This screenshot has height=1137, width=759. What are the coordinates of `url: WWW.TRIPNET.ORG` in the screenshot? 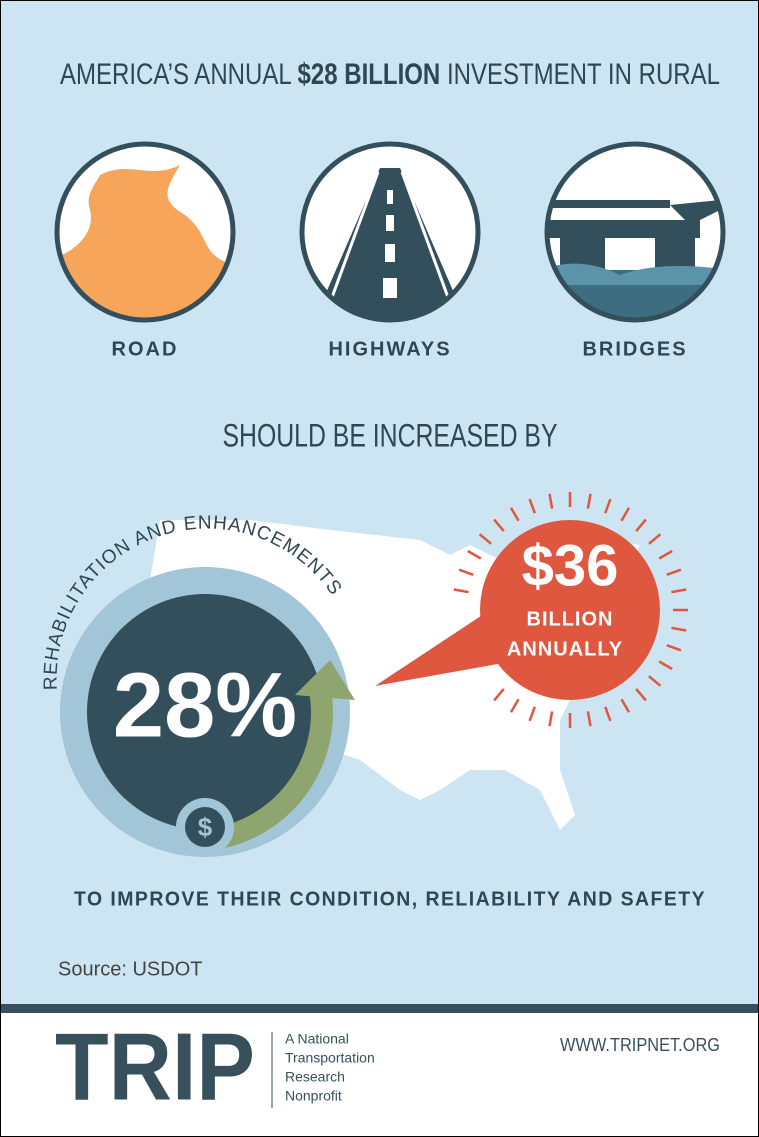 It's located at (640, 1045).